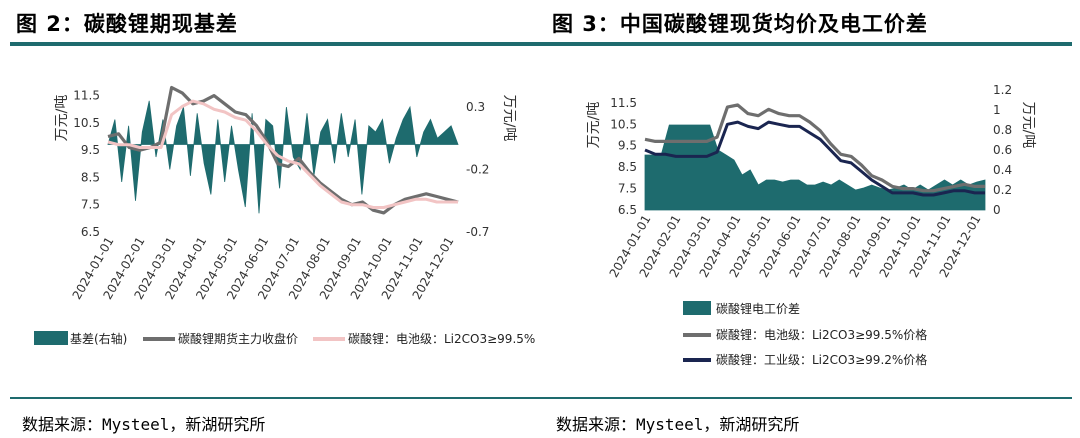 The width and height of the screenshot is (1080, 438). What do you see at coordinates (997, 210) in the screenshot?
I see `c2-ytick-right-6: 0` at bounding box center [997, 210].